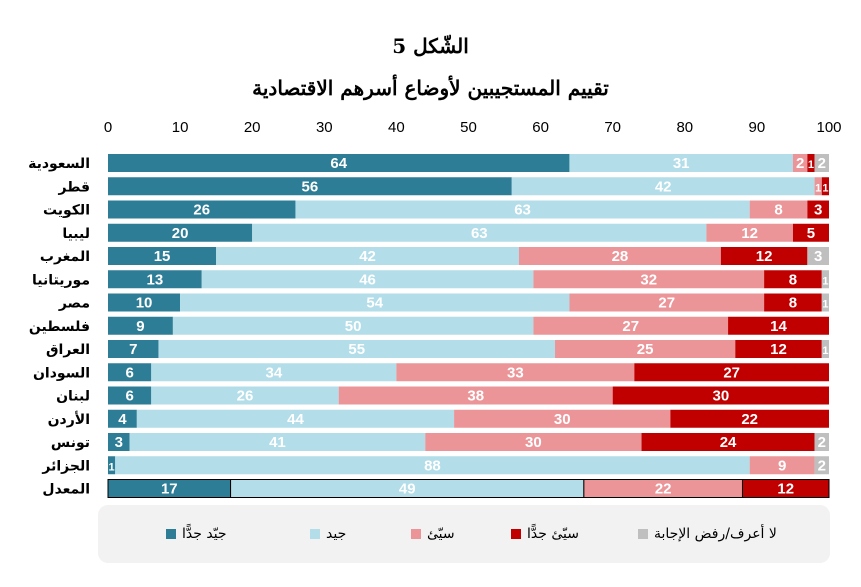 The height and width of the screenshot is (587, 861). Describe the element at coordinates (69, 419) in the screenshot. I see `category-label: الأردن` at that location.